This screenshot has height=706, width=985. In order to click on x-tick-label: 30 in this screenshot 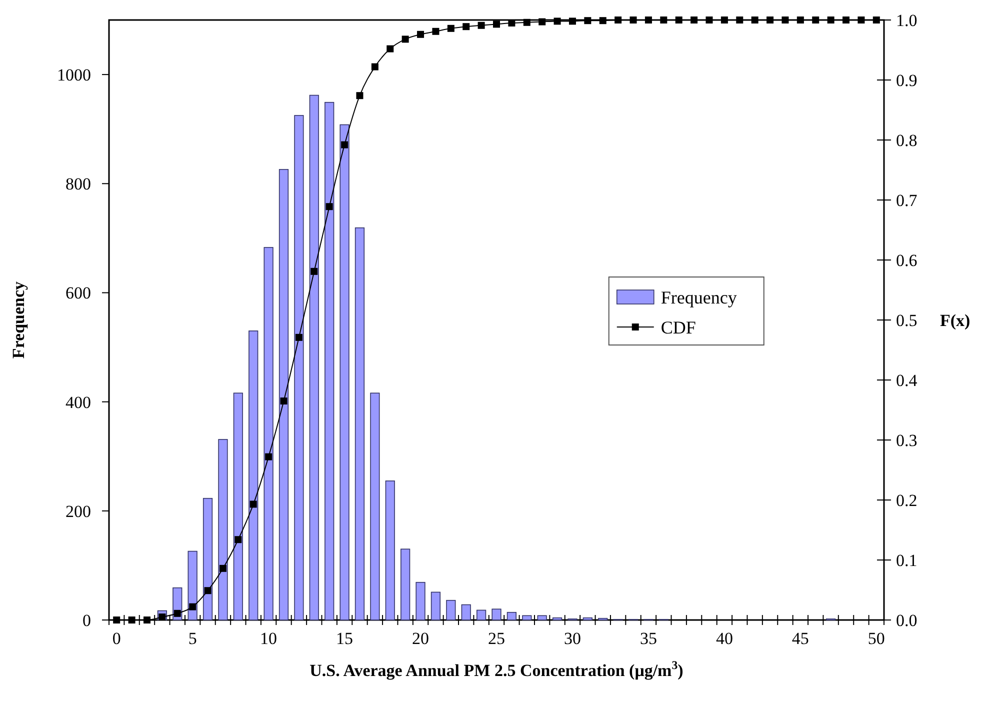, I will do `click(572, 638)`.